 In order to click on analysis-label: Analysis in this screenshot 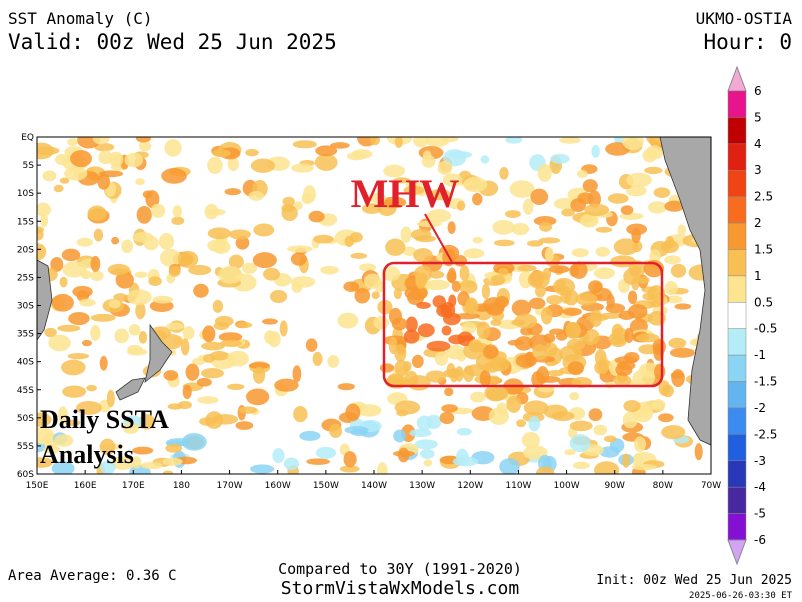, I will do `click(87, 454)`.